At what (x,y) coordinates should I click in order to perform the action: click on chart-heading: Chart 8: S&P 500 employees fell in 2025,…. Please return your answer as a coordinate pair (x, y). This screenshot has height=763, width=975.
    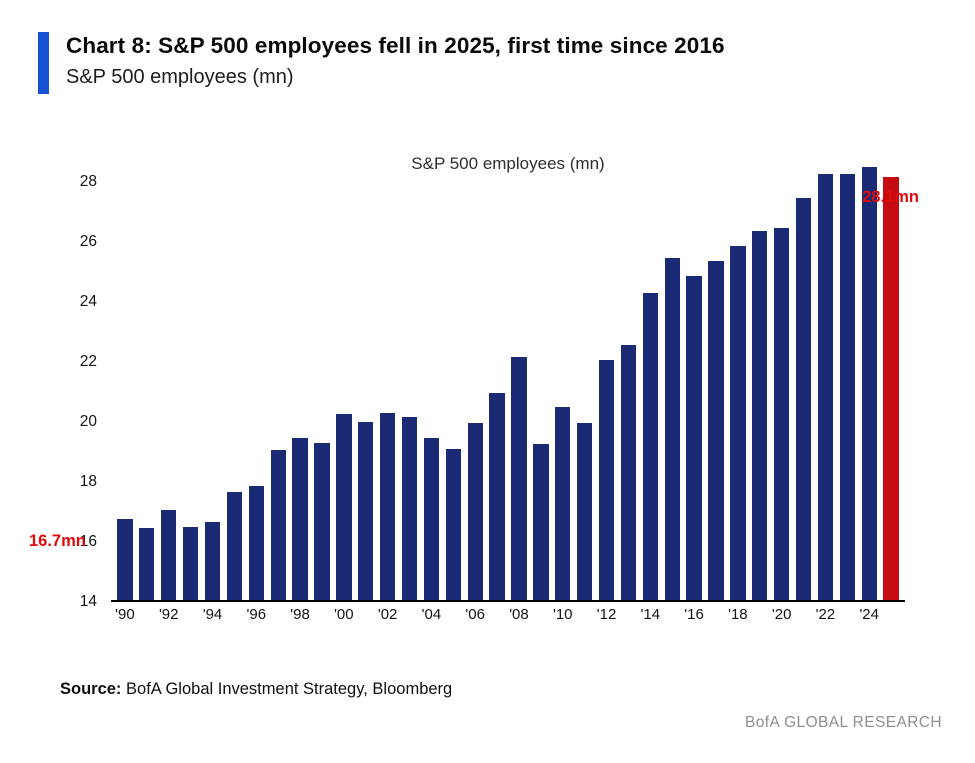
    Looking at the image, I should click on (395, 45).